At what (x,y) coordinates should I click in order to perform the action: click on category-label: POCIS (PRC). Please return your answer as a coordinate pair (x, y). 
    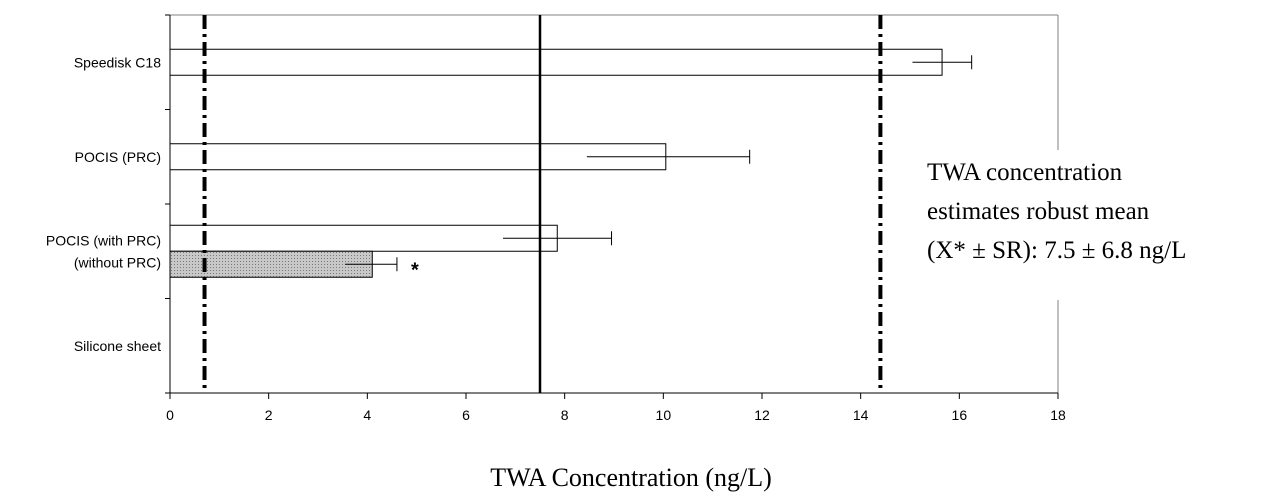
    Looking at the image, I should click on (118, 157).